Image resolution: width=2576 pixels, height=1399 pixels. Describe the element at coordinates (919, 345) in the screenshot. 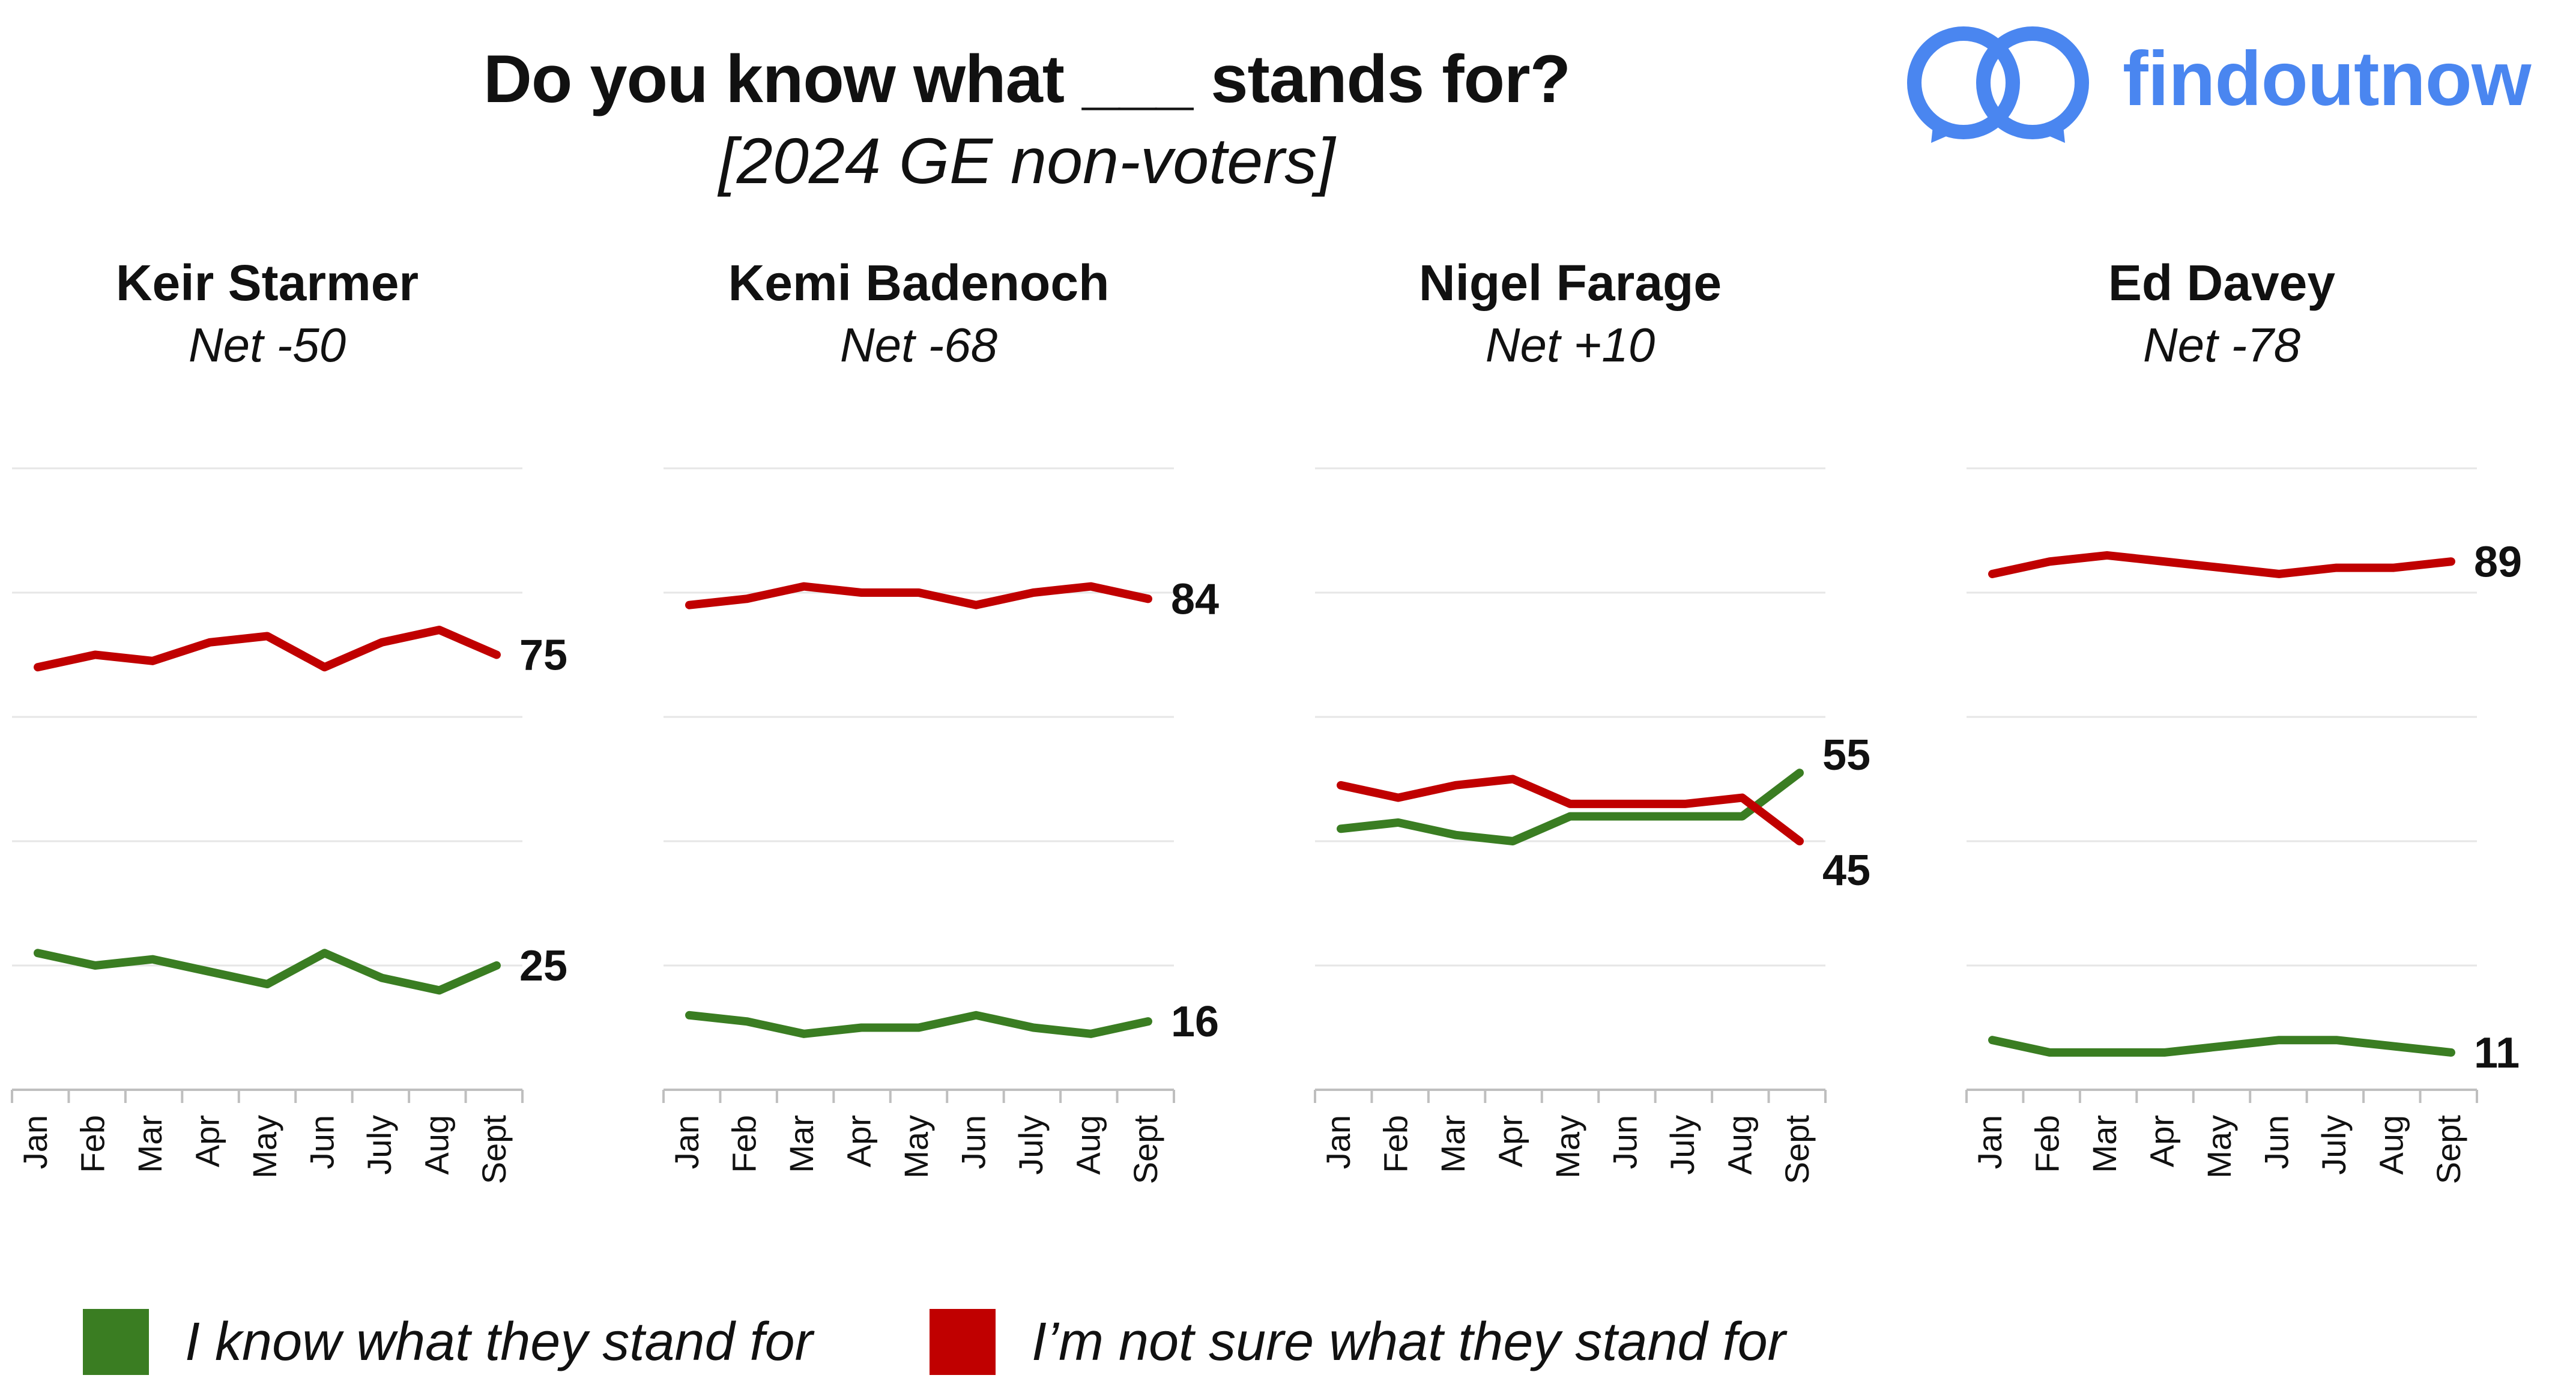

I see `panel-subtitle: Net -68` at that location.